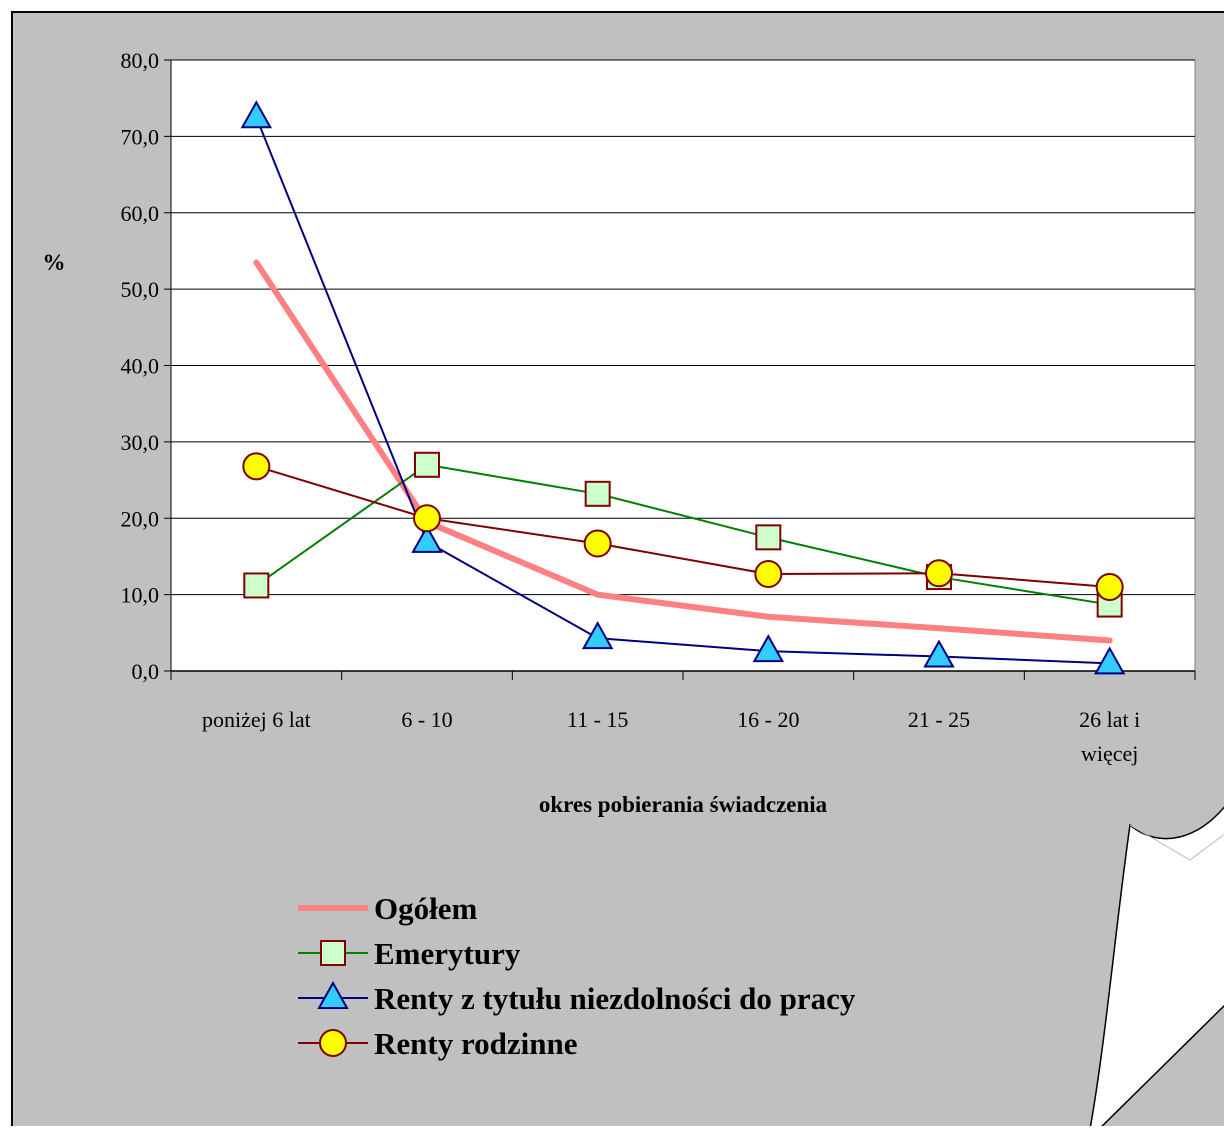  What do you see at coordinates (426, 719) in the screenshot?
I see `x-tick-label: 6 - 10` at bounding box center [426, 719].